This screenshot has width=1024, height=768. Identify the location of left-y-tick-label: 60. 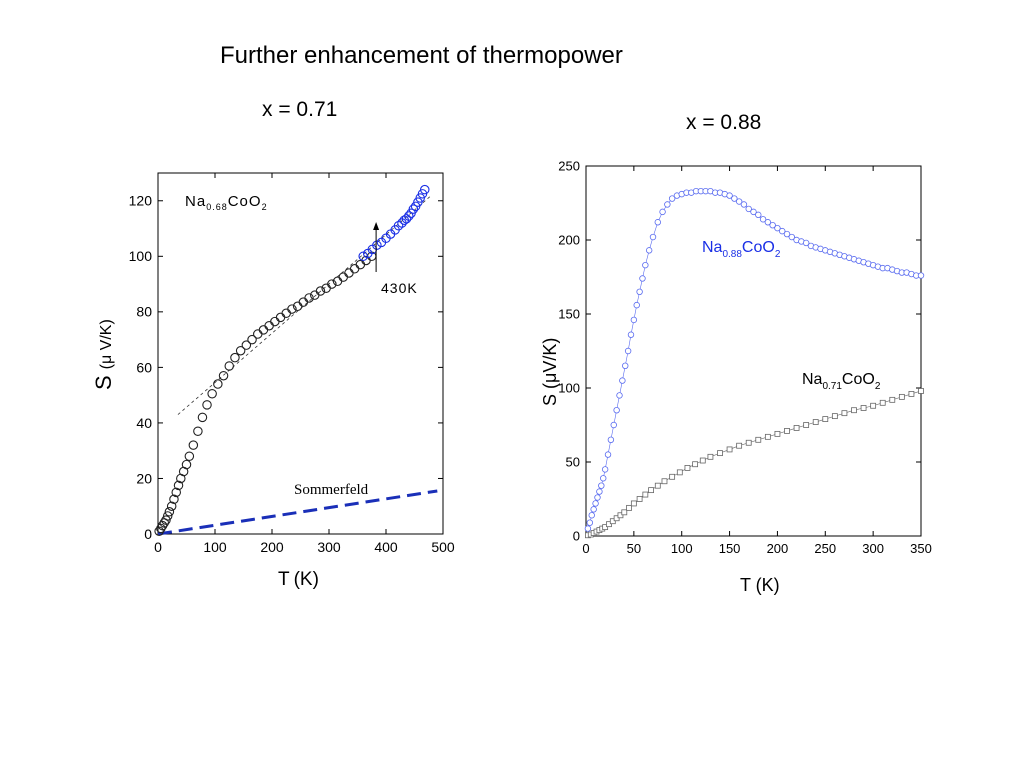
(144, 367).